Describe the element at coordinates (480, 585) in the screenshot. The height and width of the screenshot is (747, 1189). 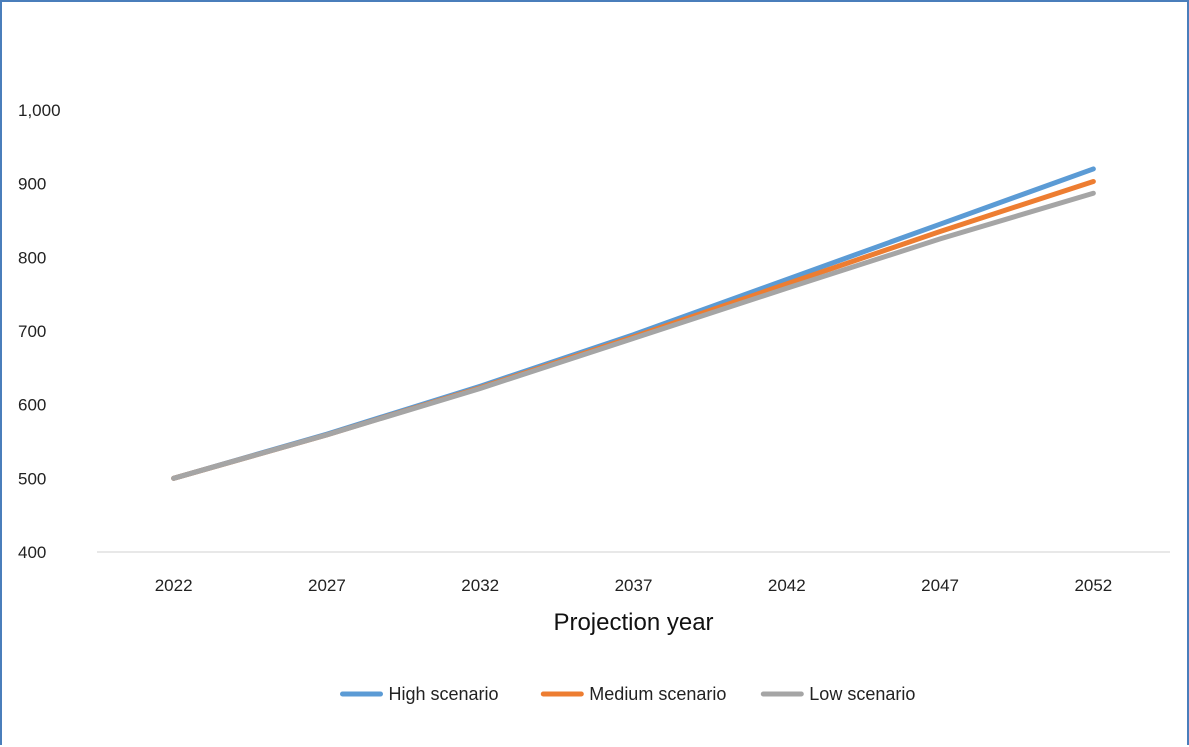
I see `x-tick-label: 2032` at that location.